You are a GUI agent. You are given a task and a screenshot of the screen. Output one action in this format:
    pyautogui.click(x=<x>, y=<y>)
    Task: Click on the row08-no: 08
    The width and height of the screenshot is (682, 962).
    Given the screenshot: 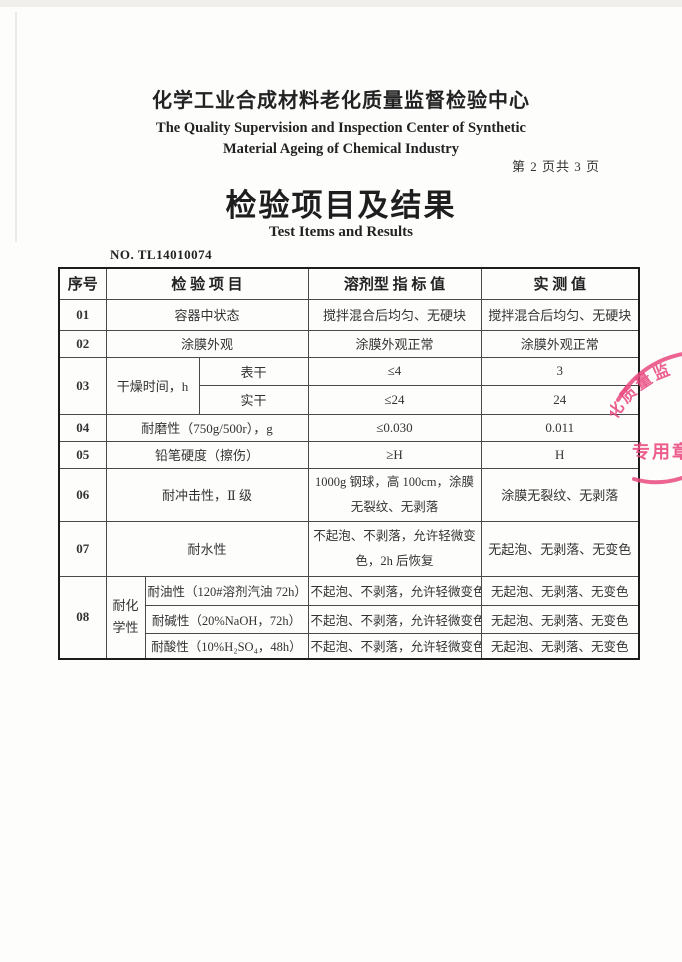 What is the action you would take?
    pyautogui.click(x=82, y=617)
    